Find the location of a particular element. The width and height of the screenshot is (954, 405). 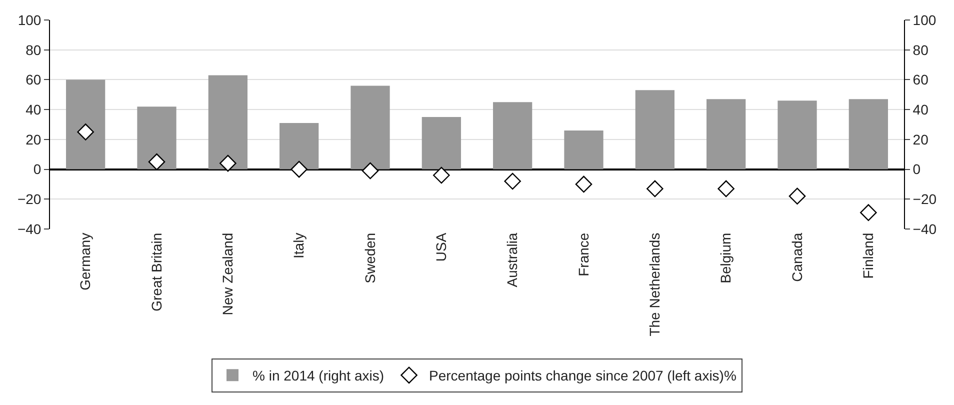

x-tick-label: The Netherlands is located at coordinates (654, 284).